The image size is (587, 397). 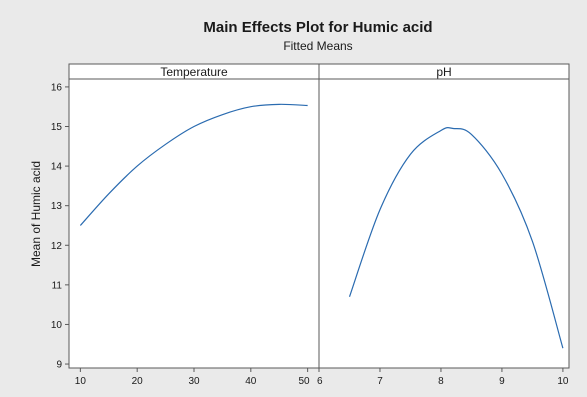 I want to click on x-tick-label: 40, so click(x=251, y=381).